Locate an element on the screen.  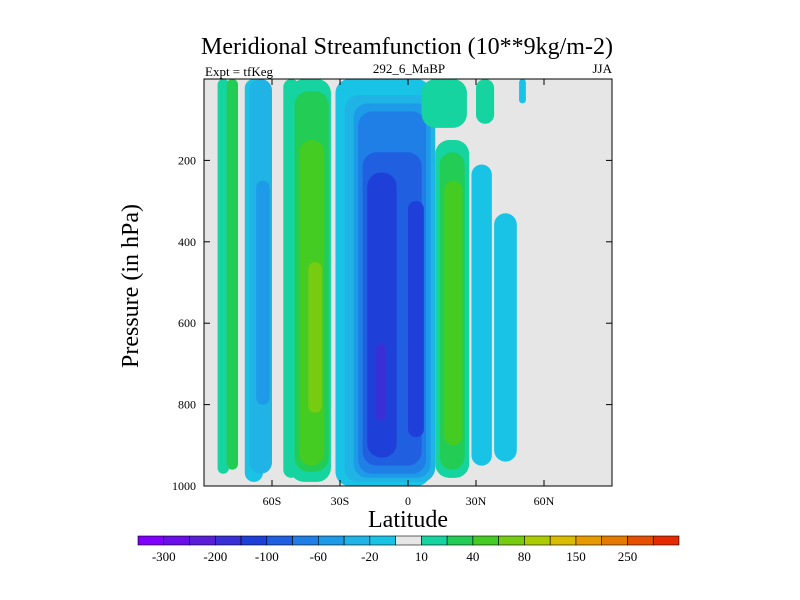
colorbar-label-7: 80 is located at coordinates (524, 556).